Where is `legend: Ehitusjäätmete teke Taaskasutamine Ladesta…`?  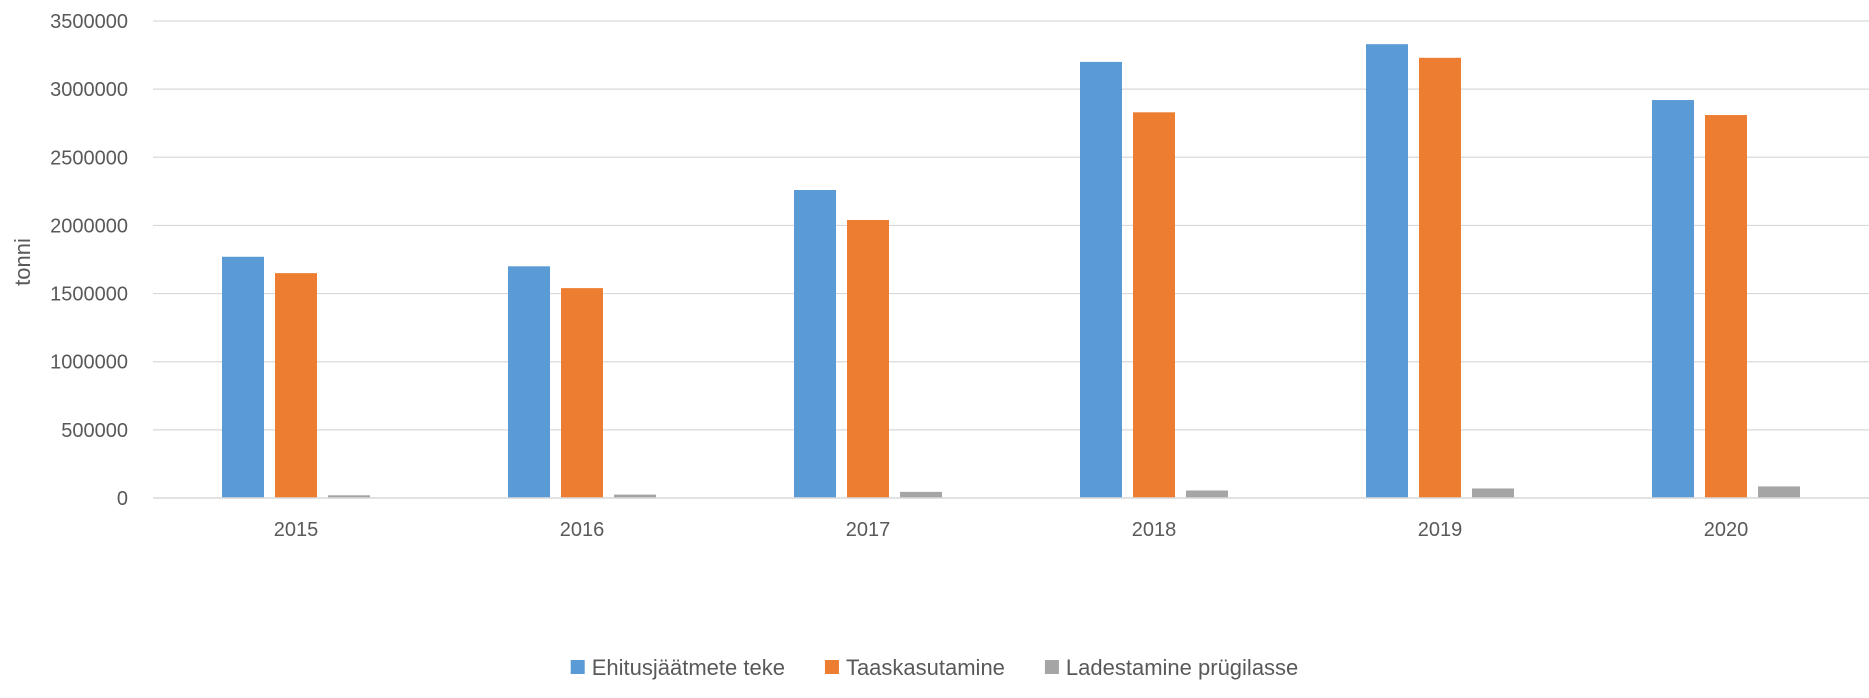 legend: Ehitusjäätmete teke Taaskasutamine Ladesta… is located at coordinates (934, 667).